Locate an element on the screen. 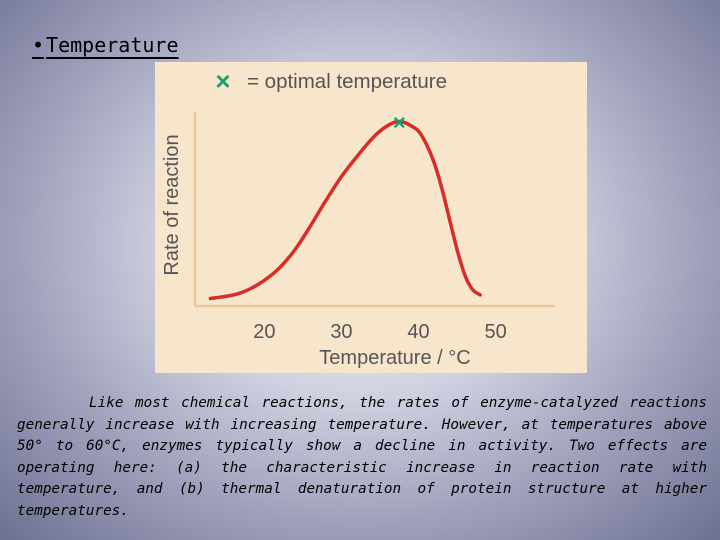 This screenshot has width=720, height=540. x-tick-label: 30 is located at coordinates (341, 332).